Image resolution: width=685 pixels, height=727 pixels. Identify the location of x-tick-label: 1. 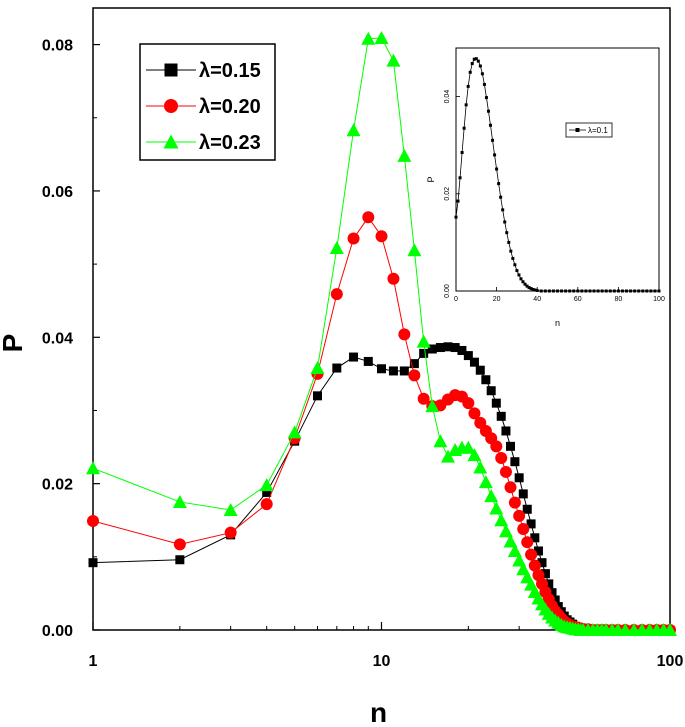
(93, 661).